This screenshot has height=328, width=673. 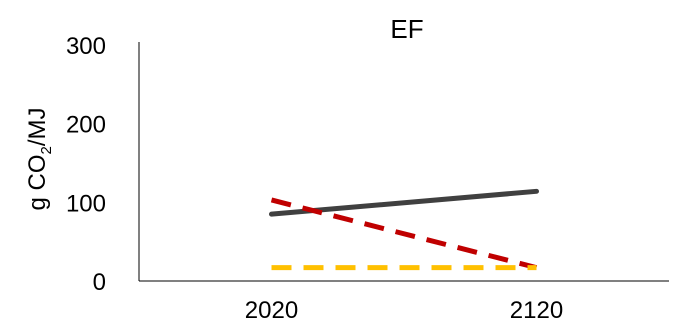 I want to click on x-tick-labels: 2020 2120, so click(x=404, y=310).